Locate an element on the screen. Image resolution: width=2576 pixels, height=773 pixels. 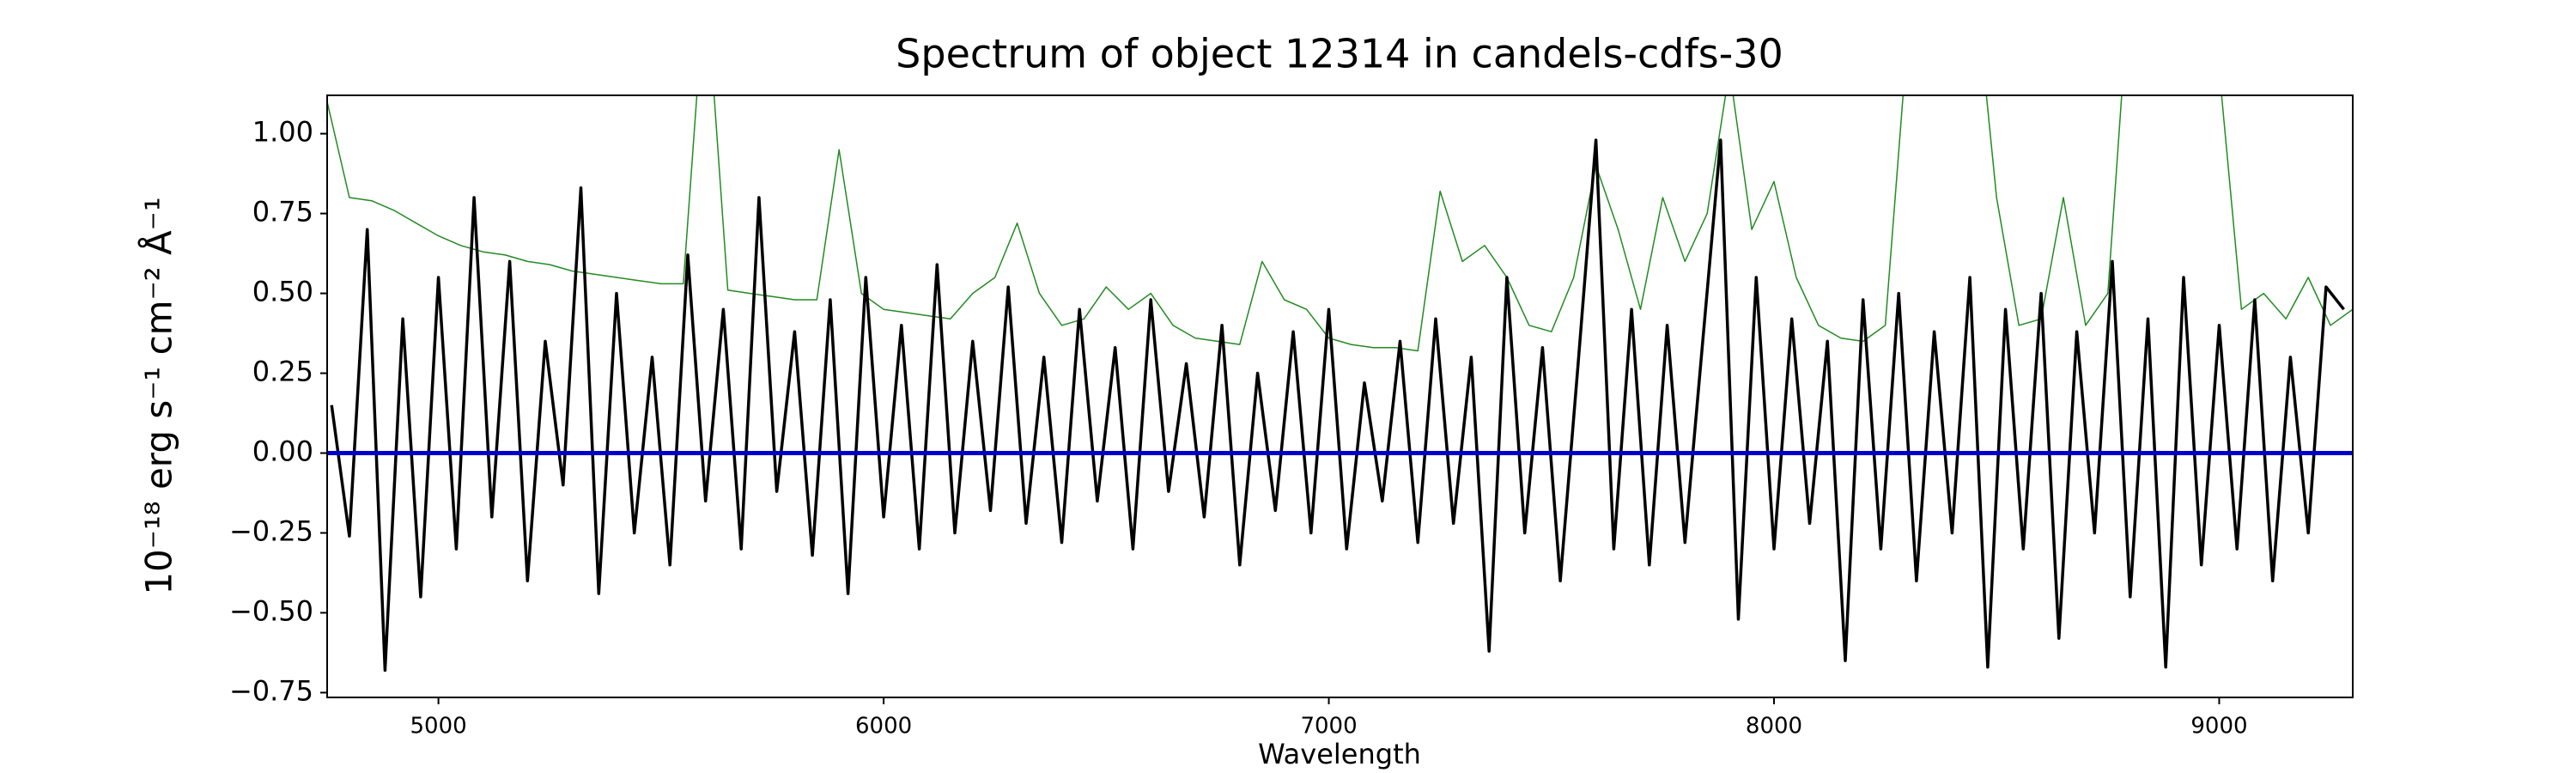
x-tick-label: 6000 is located at coordinates (884, 727).